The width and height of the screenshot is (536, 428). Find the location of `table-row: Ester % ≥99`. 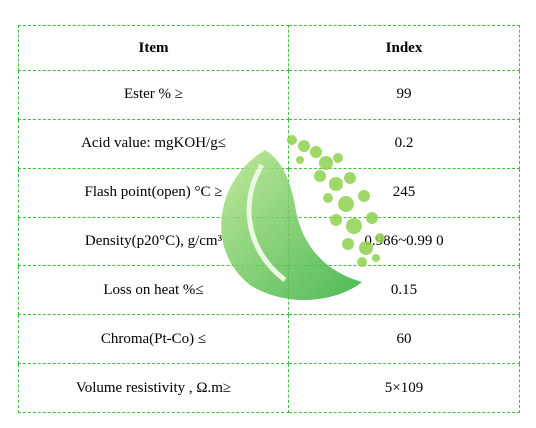

table-row: Ester % ≥99 is located at coordinates (269, 95).